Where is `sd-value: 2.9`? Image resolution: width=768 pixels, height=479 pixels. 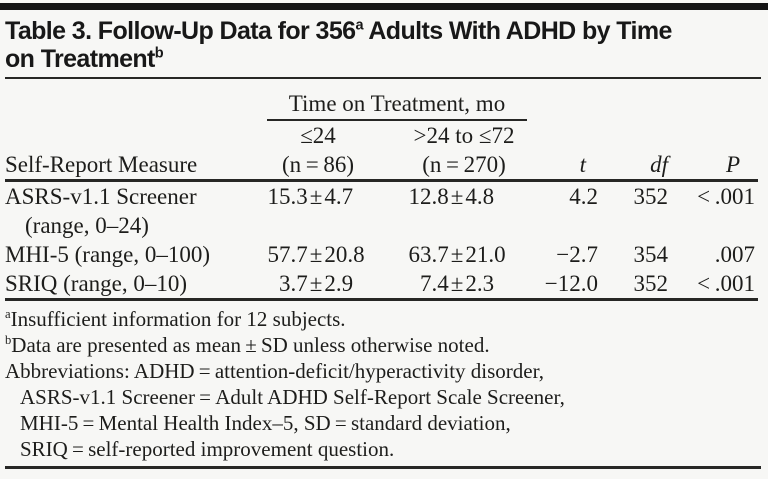 sd-value: 2.9 is located at coordinates (339, 283).